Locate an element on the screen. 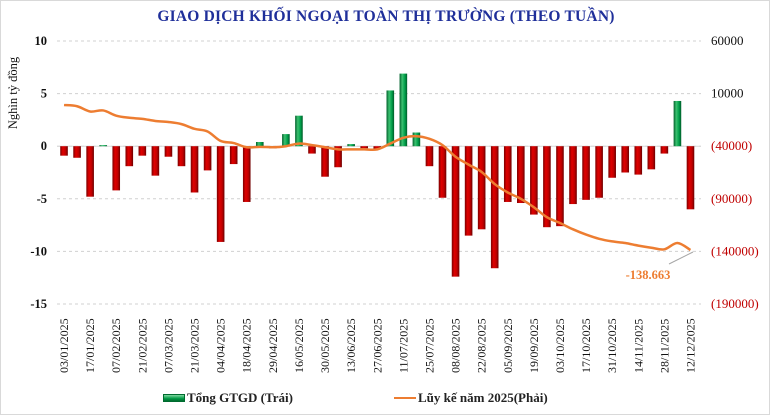 The height and width of the screenshot is (415, 770). x-tick-label: 03/01/2025 is located at coordinates (64, 345).